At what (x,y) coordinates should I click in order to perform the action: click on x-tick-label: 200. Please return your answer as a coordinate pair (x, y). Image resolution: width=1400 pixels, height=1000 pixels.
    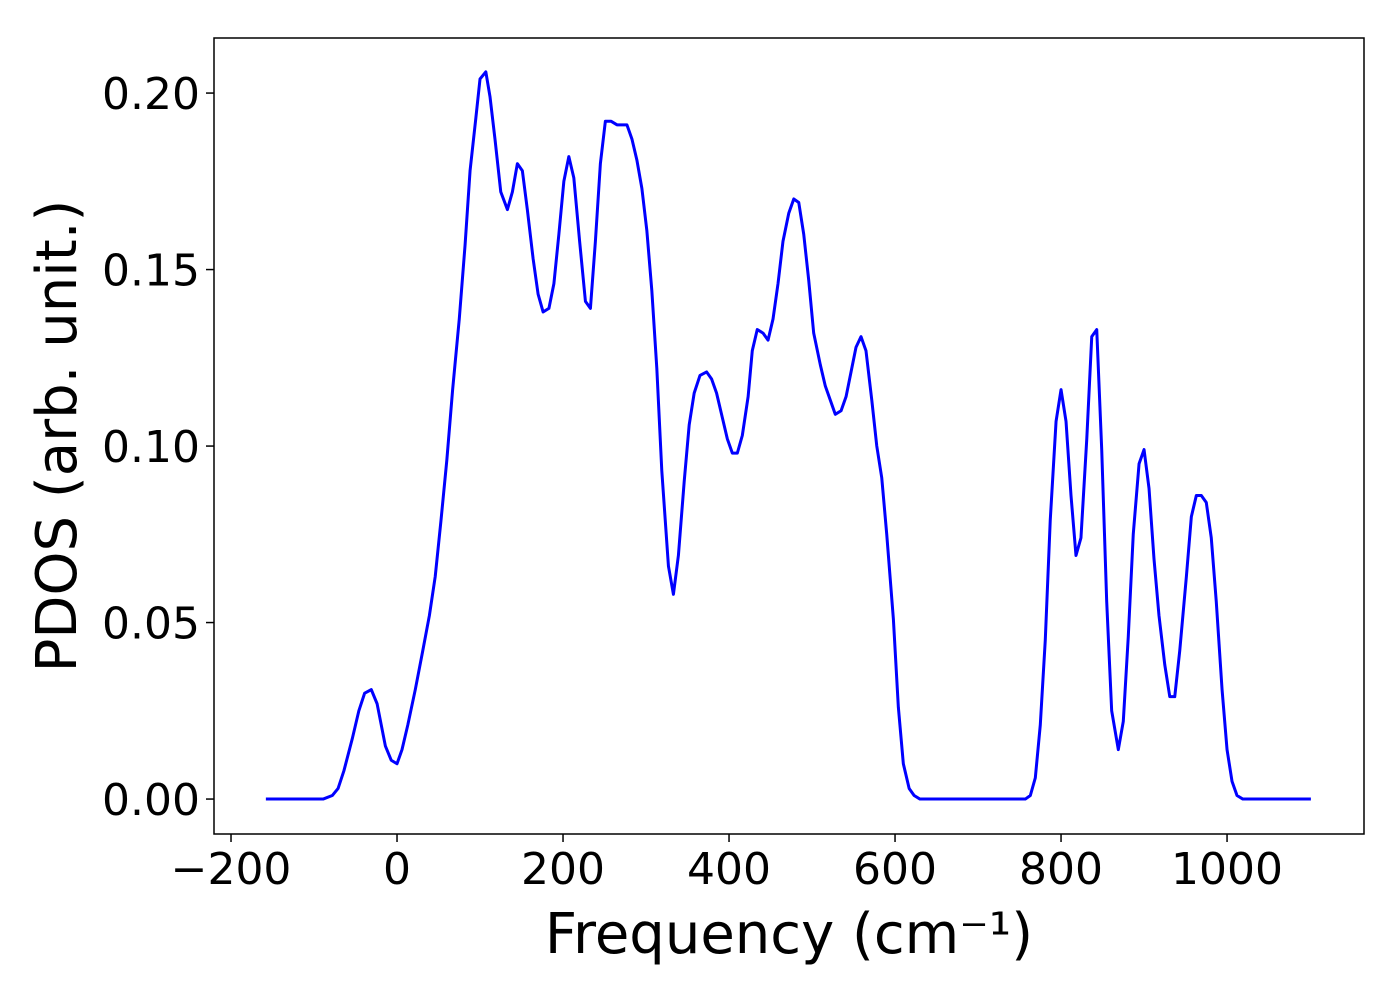
    Looking at the image, I should click on (563, 869).